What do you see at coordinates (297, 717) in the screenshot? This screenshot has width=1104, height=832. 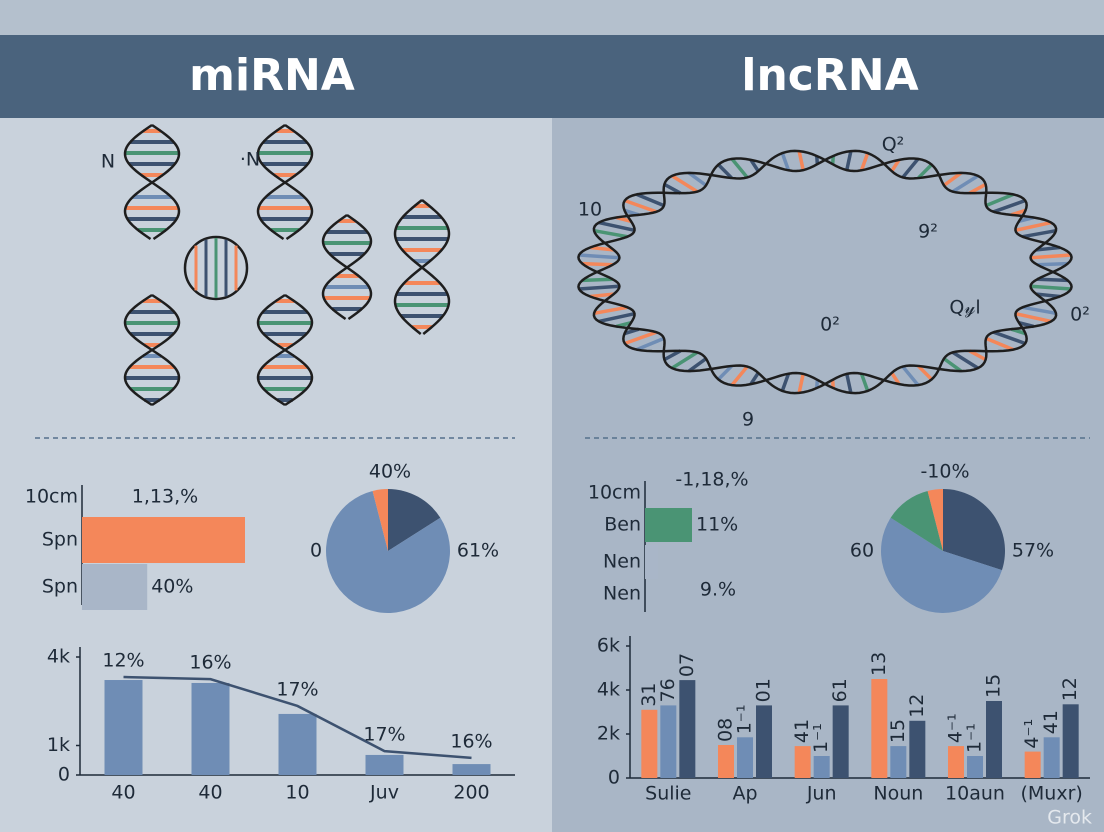 I see `line` at bounding box center [297, 717].